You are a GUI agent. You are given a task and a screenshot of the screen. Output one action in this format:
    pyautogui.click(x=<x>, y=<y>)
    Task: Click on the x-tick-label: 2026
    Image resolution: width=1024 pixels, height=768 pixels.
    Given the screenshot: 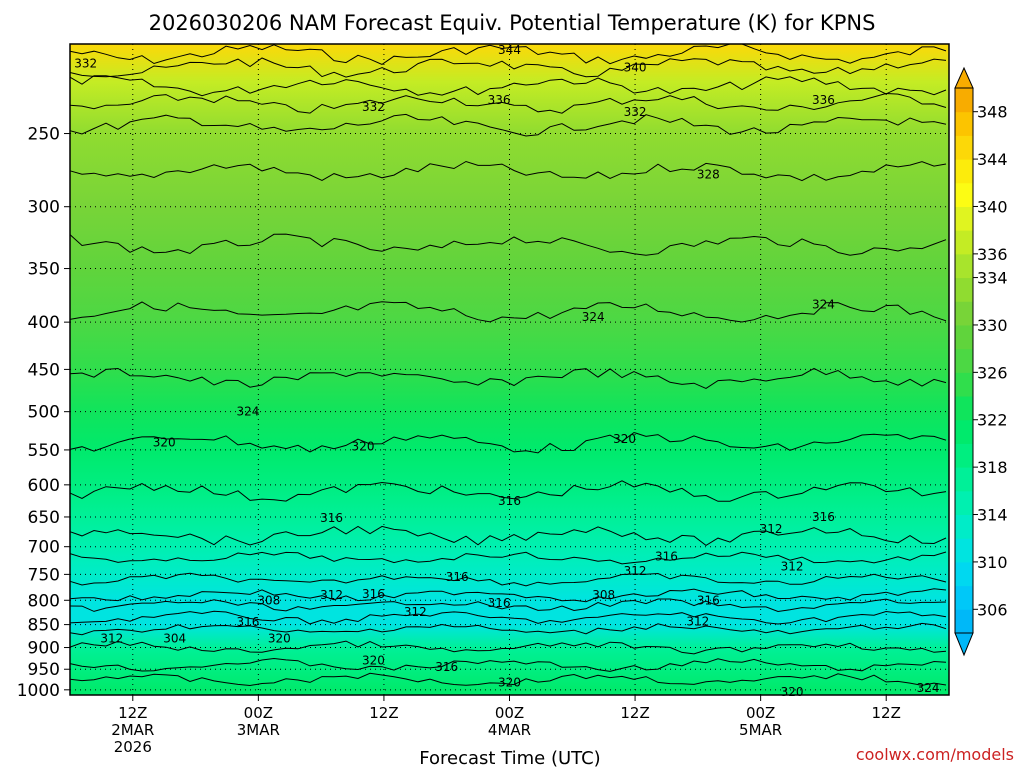 What is the action you would take?
    pyautogui.click(x=133, y=747)
    